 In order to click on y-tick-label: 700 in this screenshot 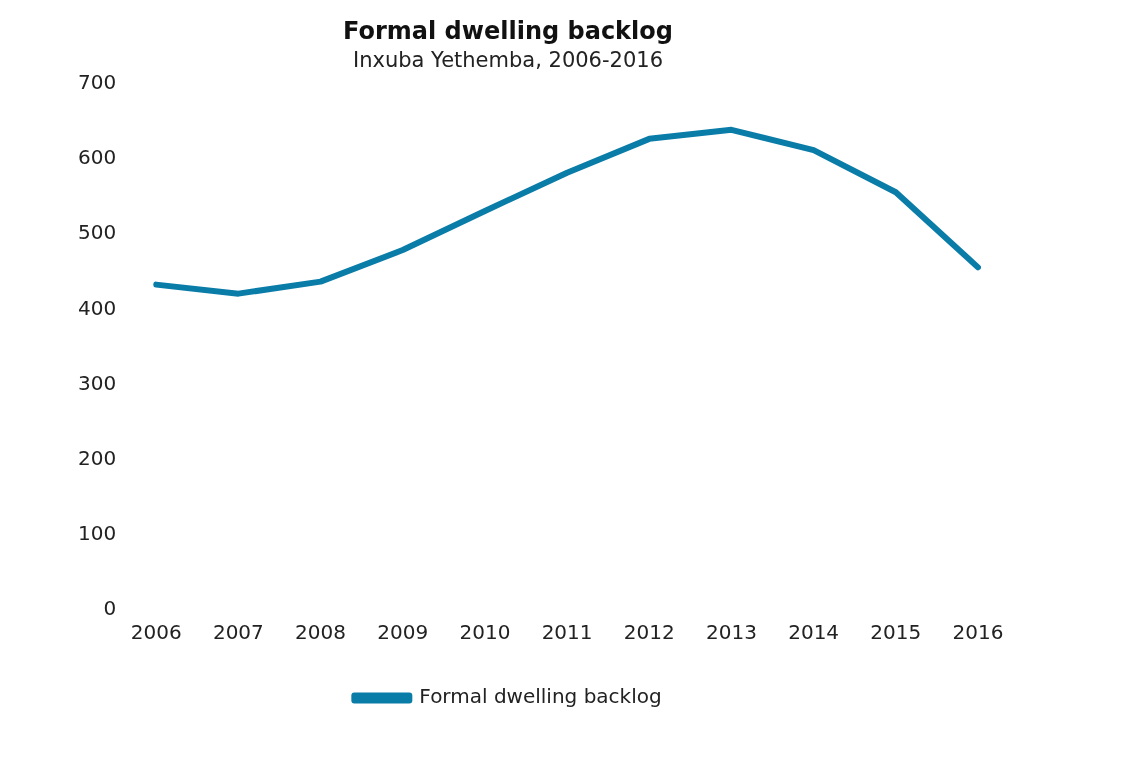, I will do `click(97, 82)`.